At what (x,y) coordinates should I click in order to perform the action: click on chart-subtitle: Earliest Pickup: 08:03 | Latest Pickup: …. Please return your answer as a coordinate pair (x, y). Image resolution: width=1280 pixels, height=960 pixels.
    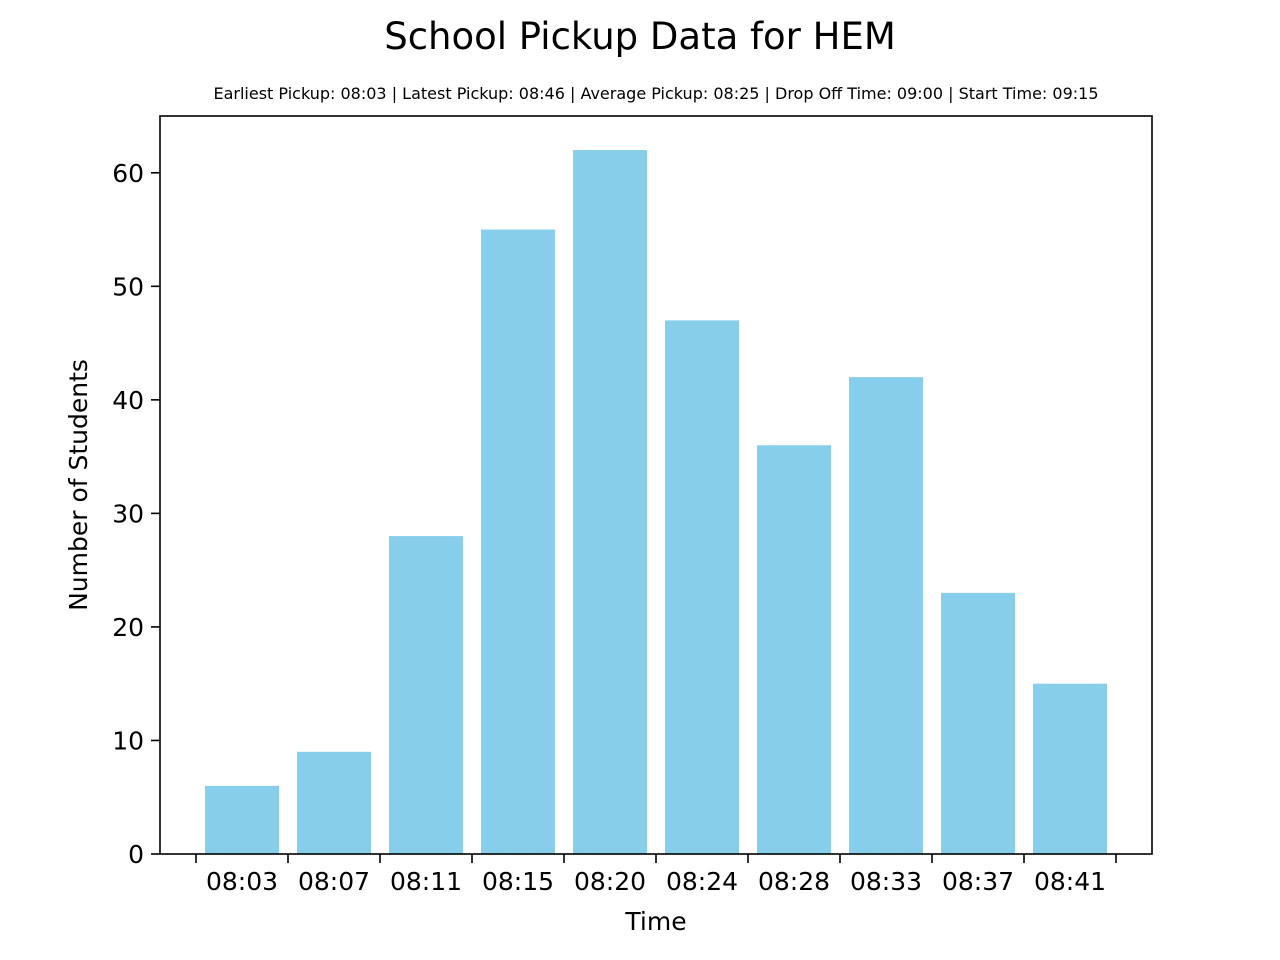
    Looking at the image, I should click on (655, 93).